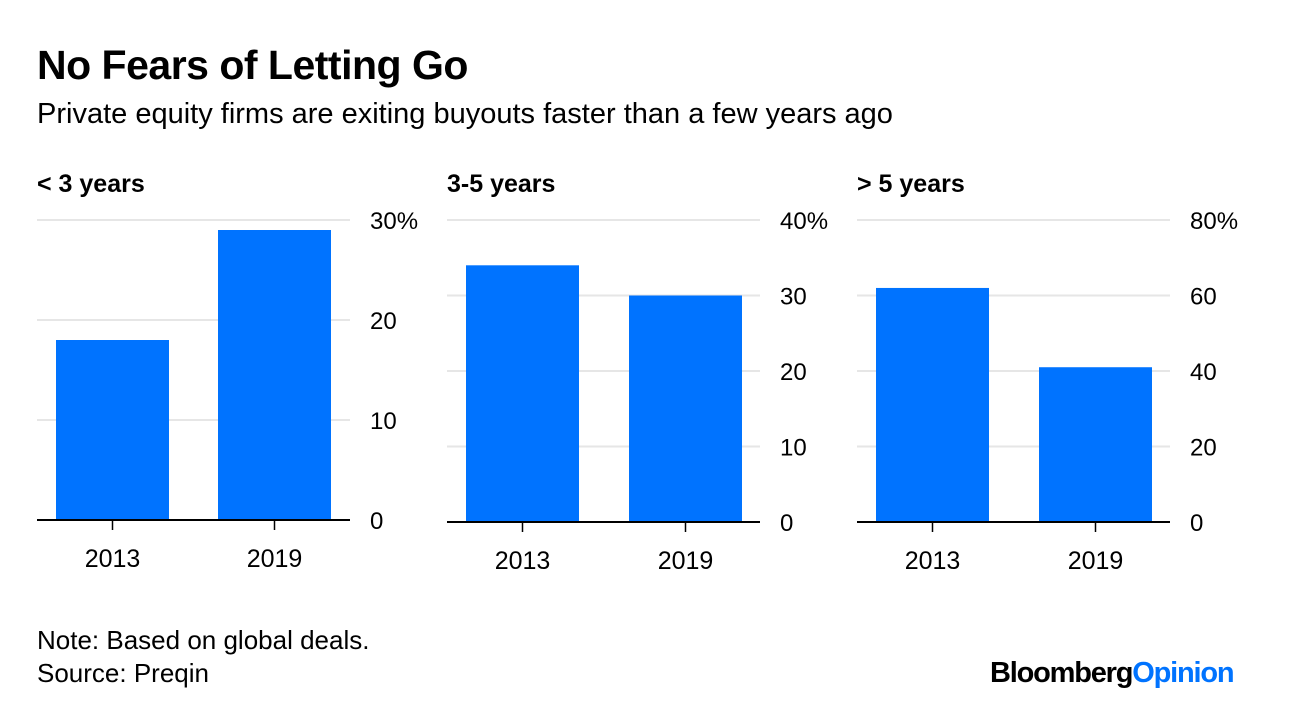 The width and height of the screenshot is (1296, 706). Describe the element at coordinates (501, 184) in the screenshot. I see `panel-title: 3-5 years` at that location.